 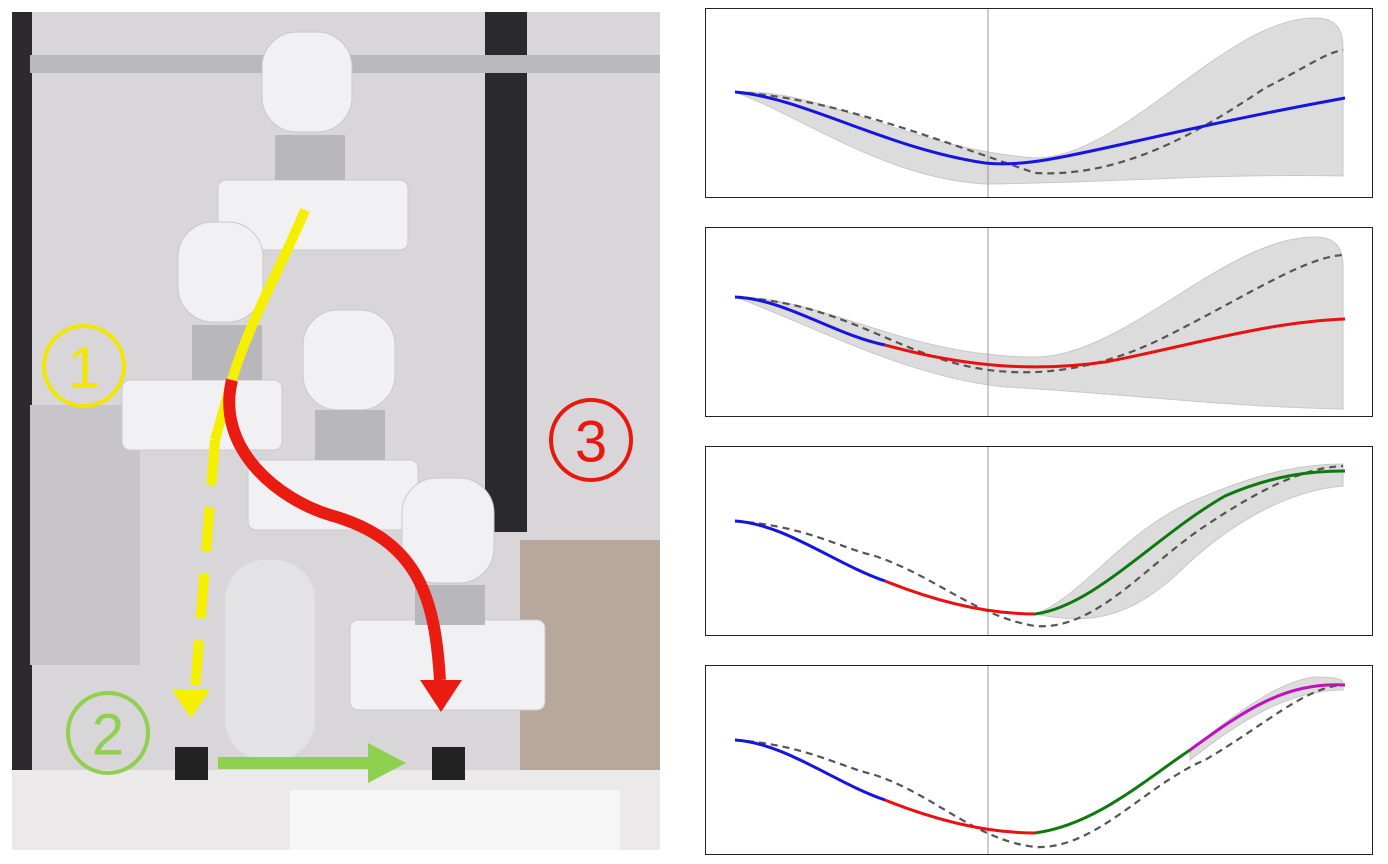 I want to click on step-label: 3, so click(x=591, y=442).